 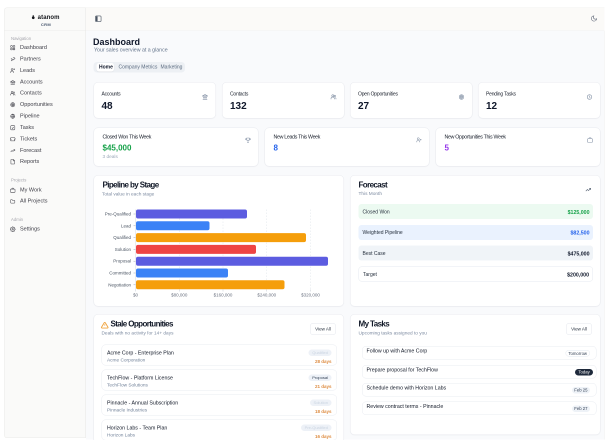 What do you see at coordinates (123, 249) in the screenshot?
I see `svg-text: Solution` at bounding box center [123, 249].